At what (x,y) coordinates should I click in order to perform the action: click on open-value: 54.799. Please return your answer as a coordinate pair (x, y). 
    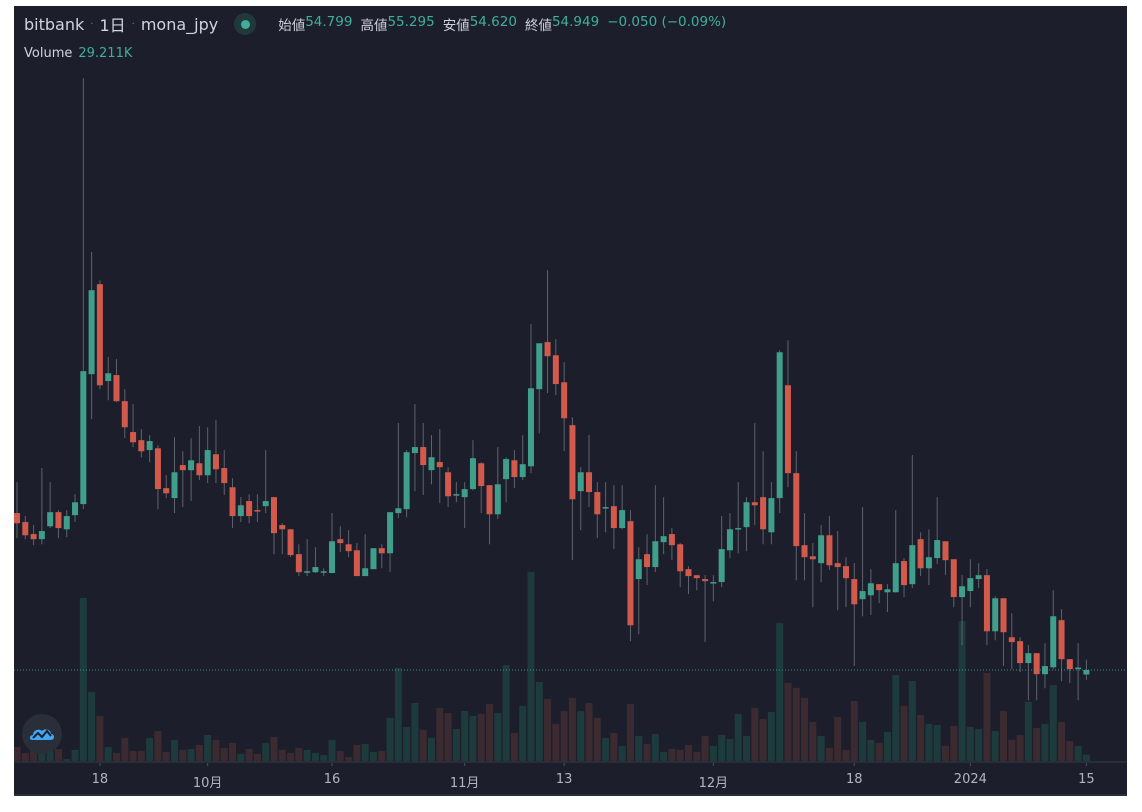
    Looking at the image, I should click on (329, 22).